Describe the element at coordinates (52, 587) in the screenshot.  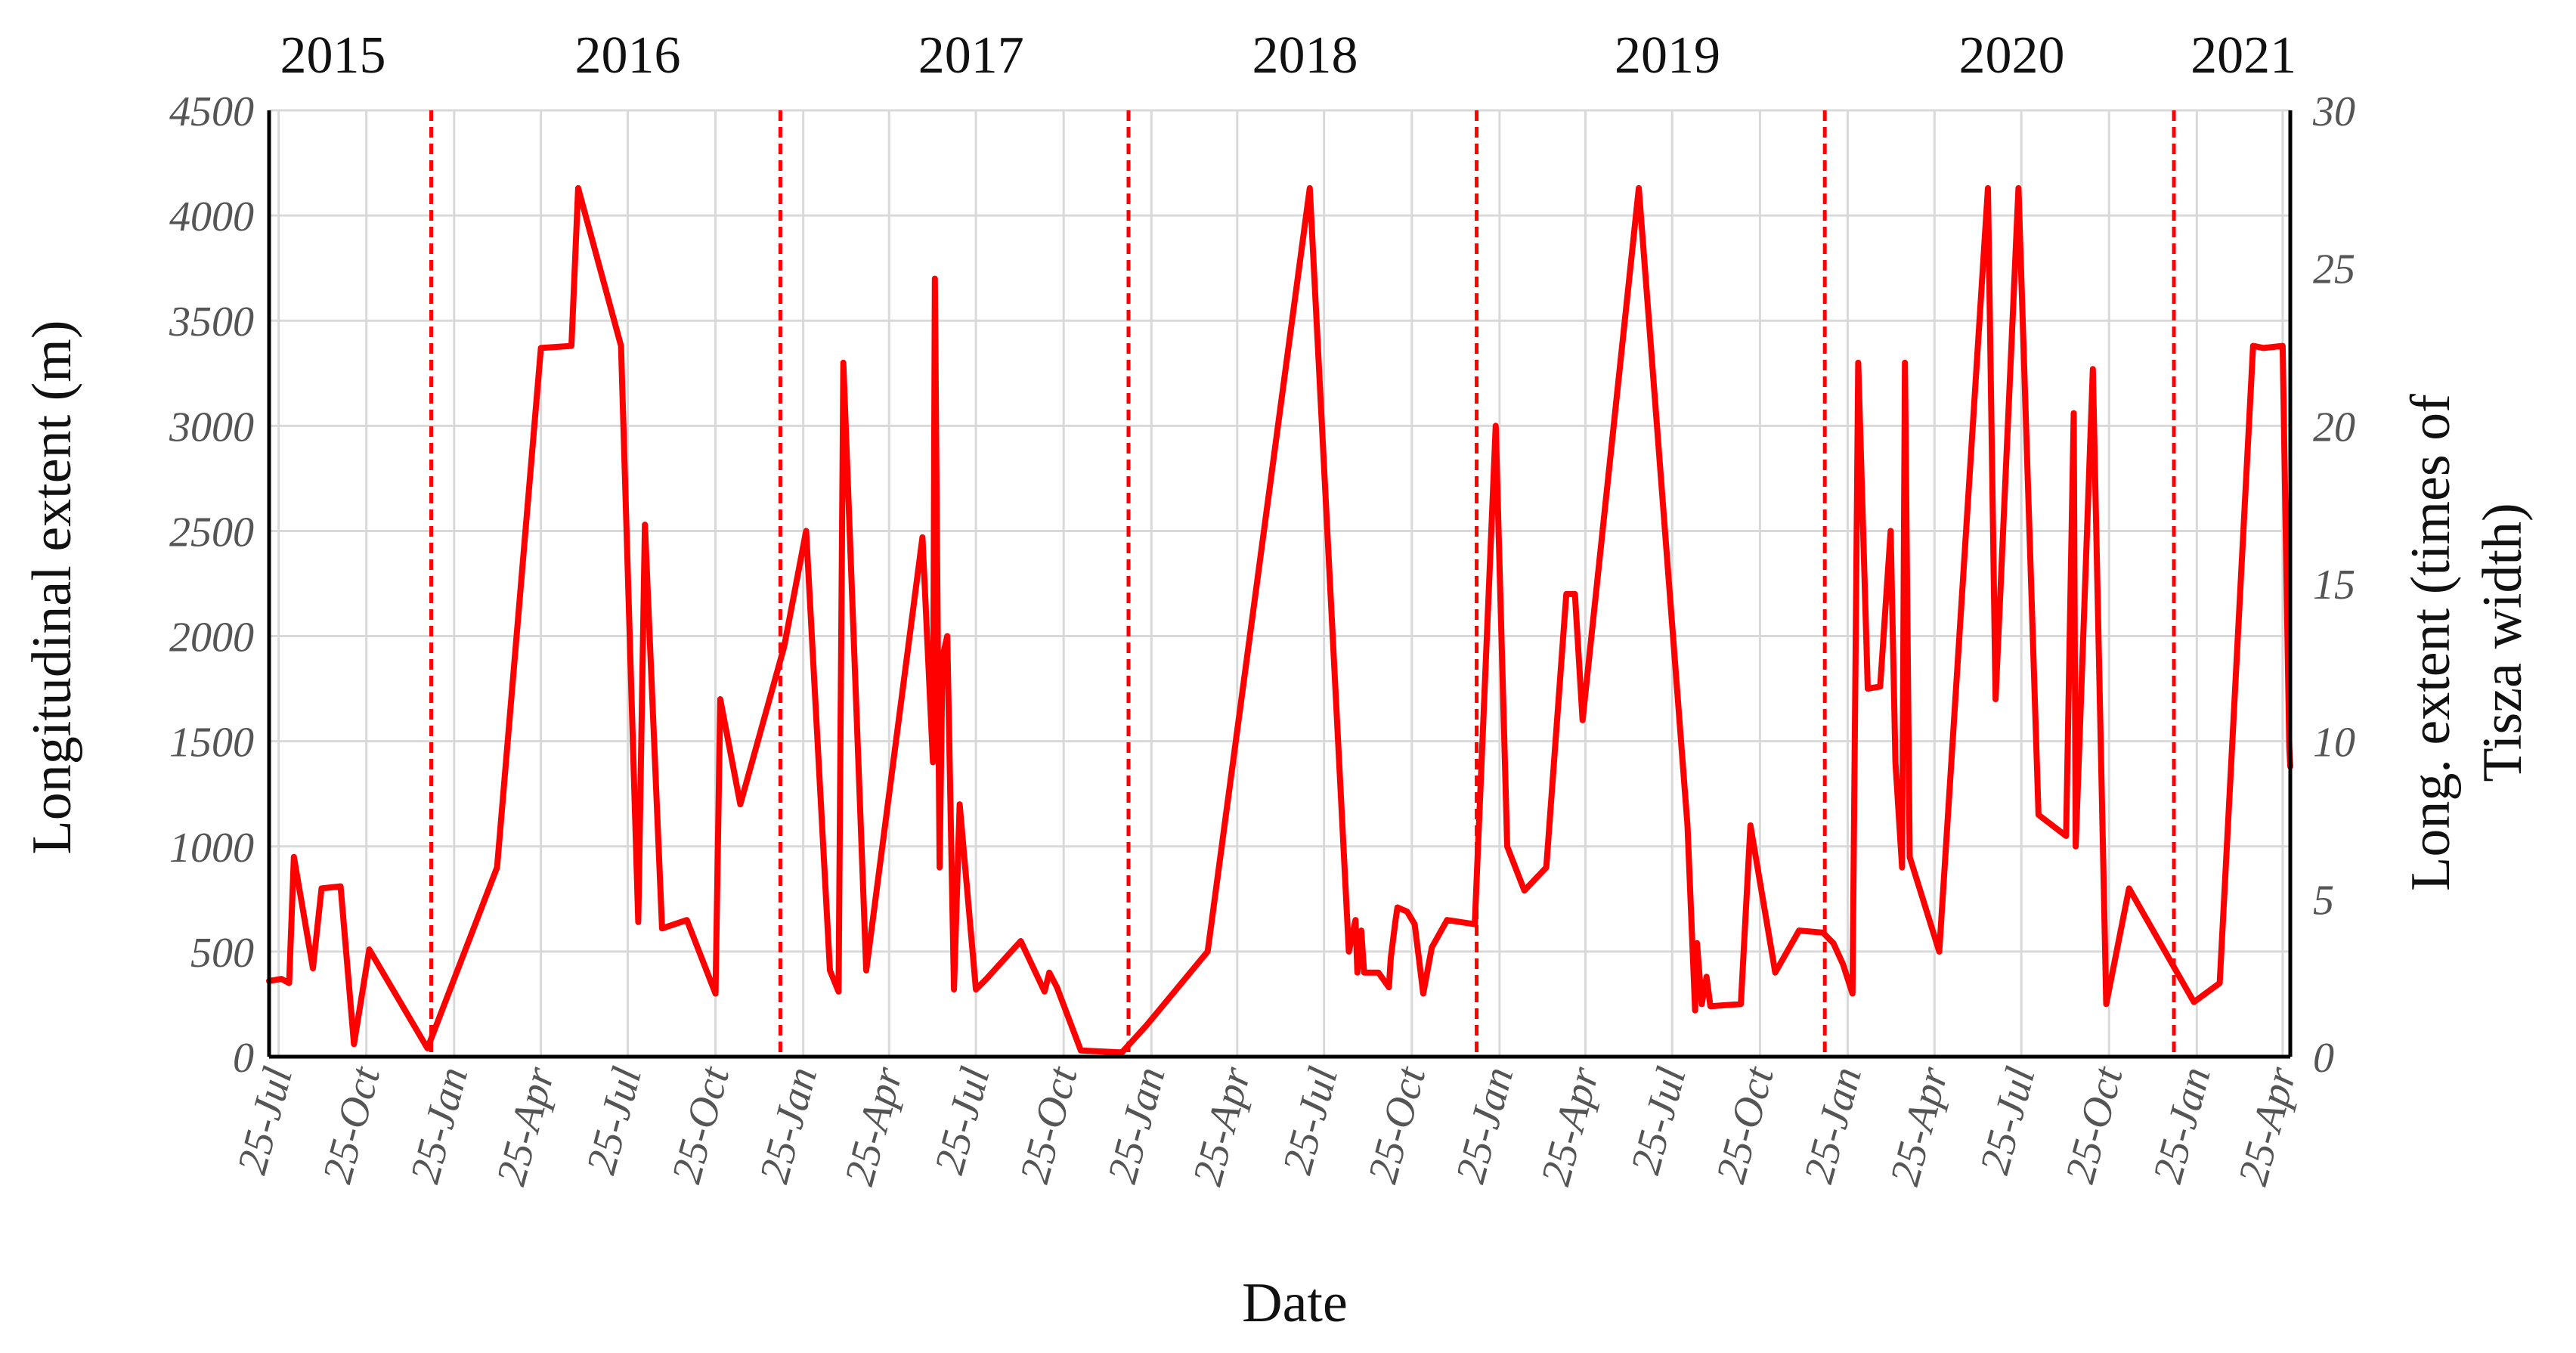
I see `y-axis-title: Longitudinal extent (m)` at that location.